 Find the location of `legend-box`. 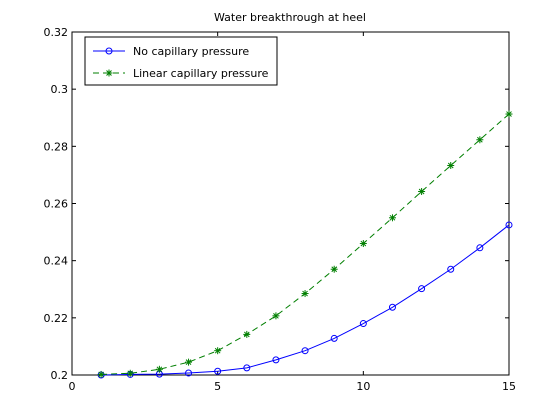

legend-box is located at coordinates (181, 61).